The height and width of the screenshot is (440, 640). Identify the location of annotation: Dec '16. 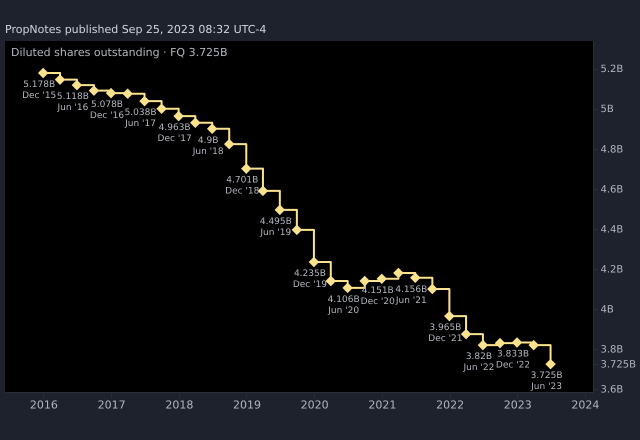
(107, 116).